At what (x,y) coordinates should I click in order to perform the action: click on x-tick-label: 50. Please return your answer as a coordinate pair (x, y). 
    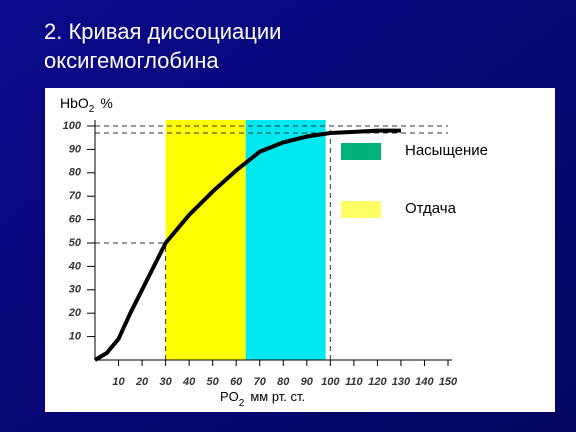
    Looking at the image, I should click on (213, 382).